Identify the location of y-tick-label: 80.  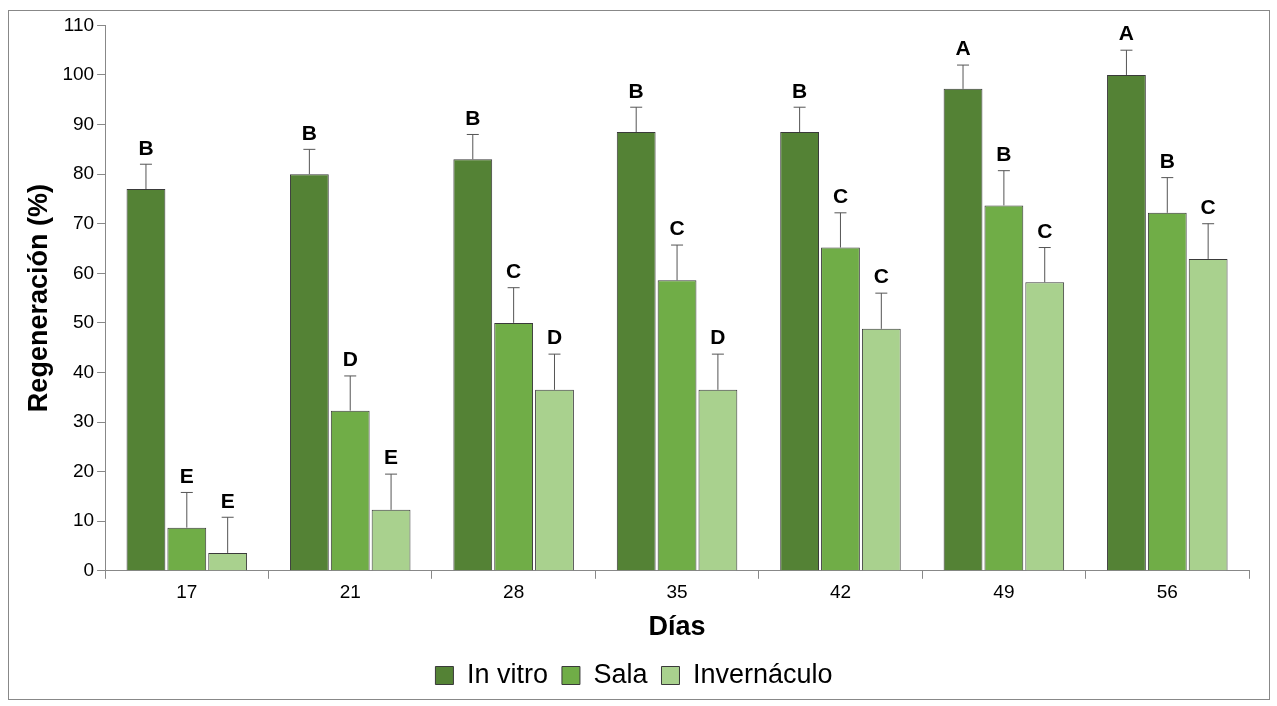
(83, 173).